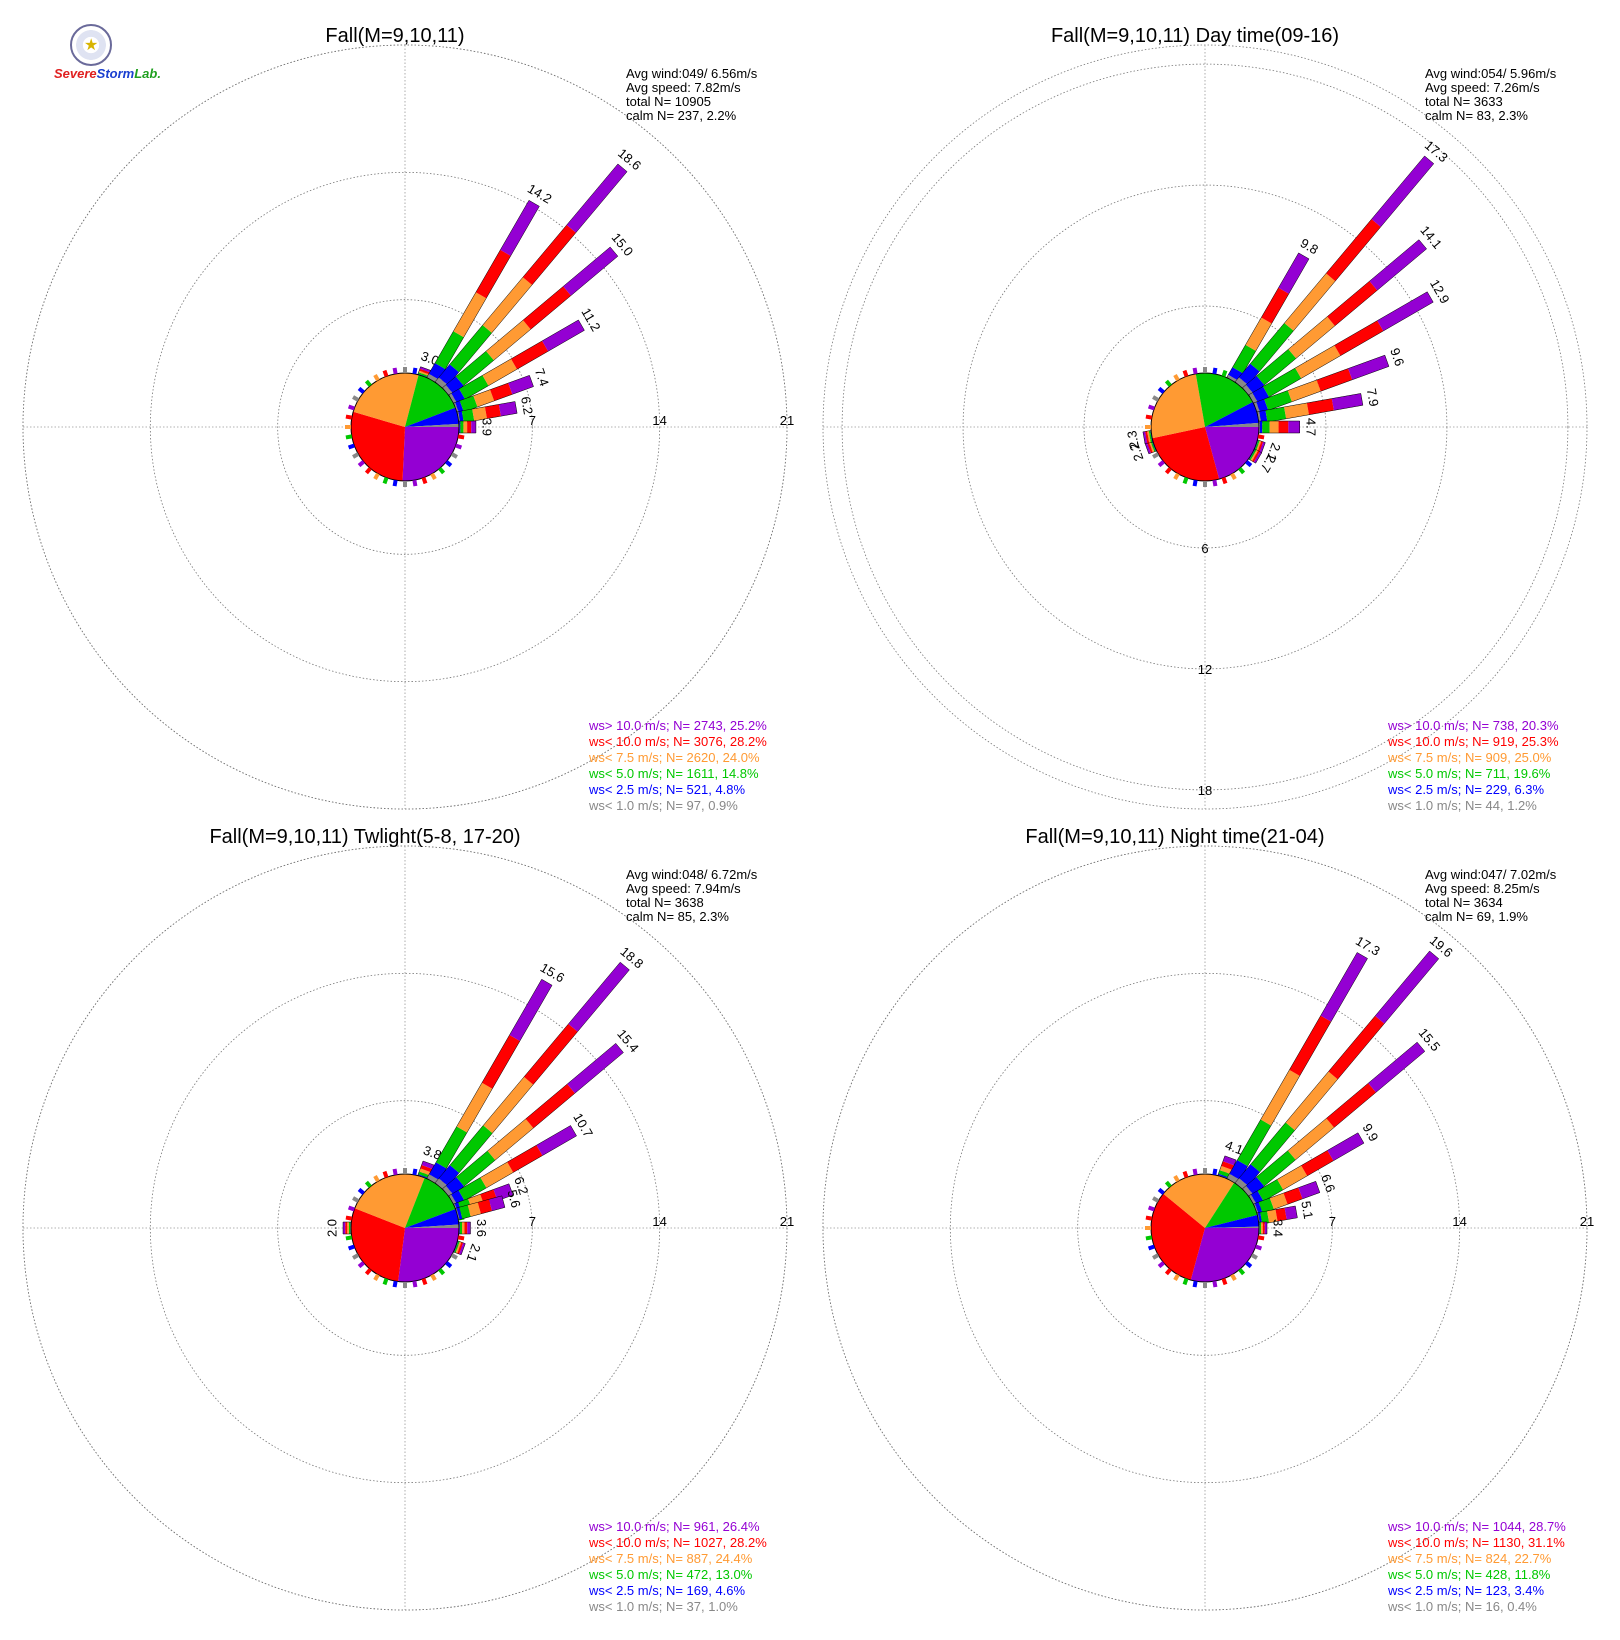 This screenshot has height=1640, width=1620. Describe the element at coordinates (1482, 87) in the screenshot. I see `stat-line-2: Avg speed: 7.26m/s` at that location.